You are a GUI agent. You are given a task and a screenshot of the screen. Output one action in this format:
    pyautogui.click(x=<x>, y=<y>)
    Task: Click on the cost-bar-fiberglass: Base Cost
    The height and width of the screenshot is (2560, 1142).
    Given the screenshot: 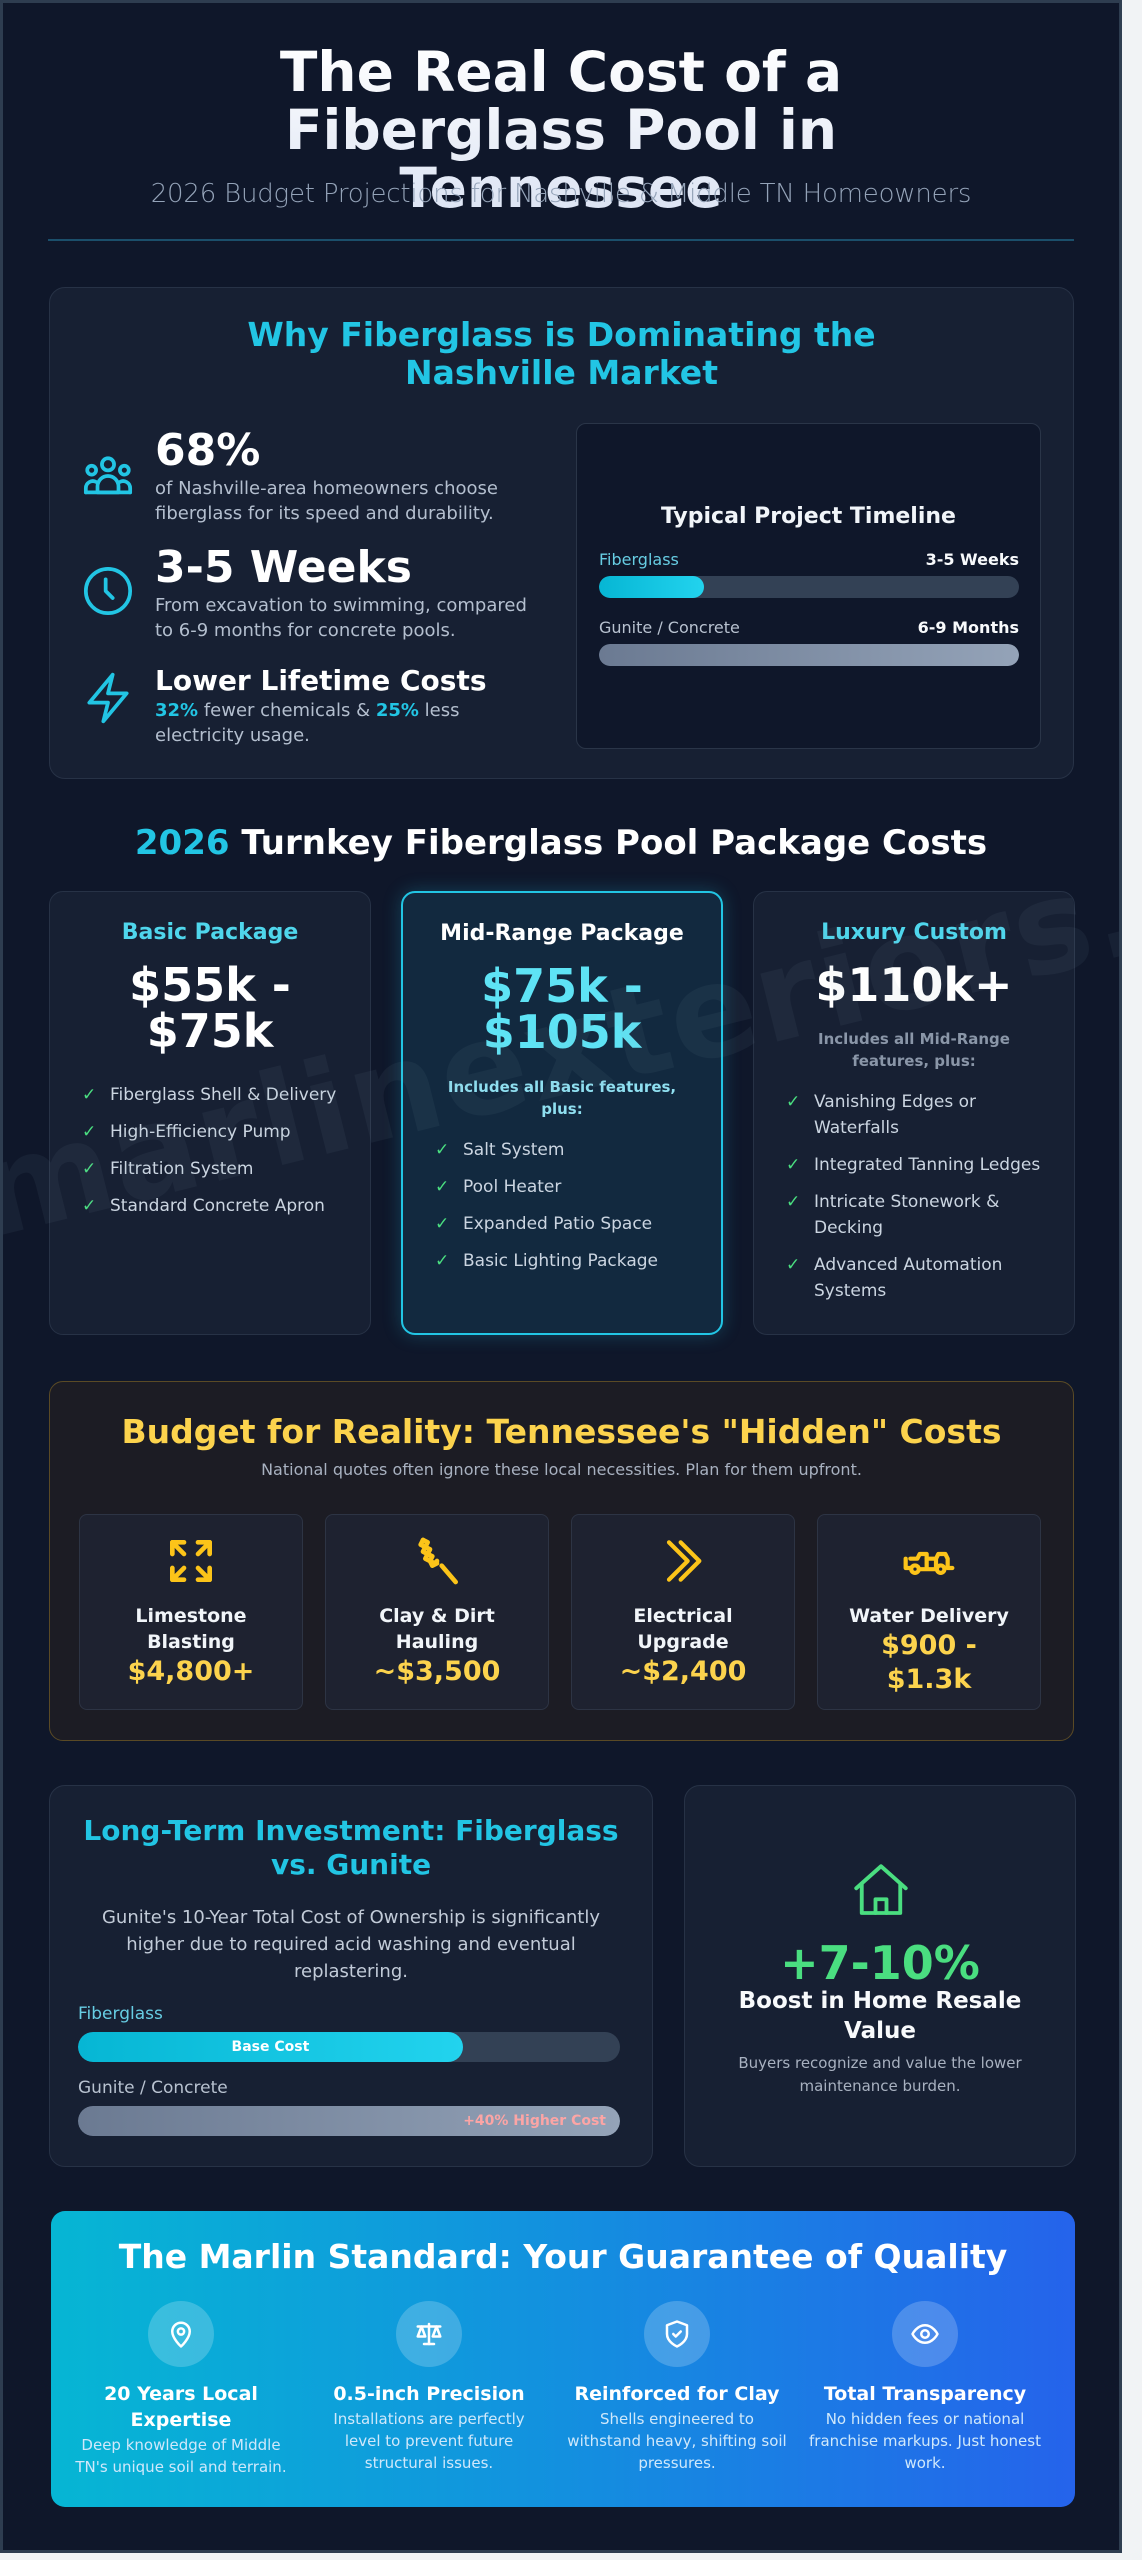 What is the action you would take?
    pyautogui.click(x=349, y=2047)
    